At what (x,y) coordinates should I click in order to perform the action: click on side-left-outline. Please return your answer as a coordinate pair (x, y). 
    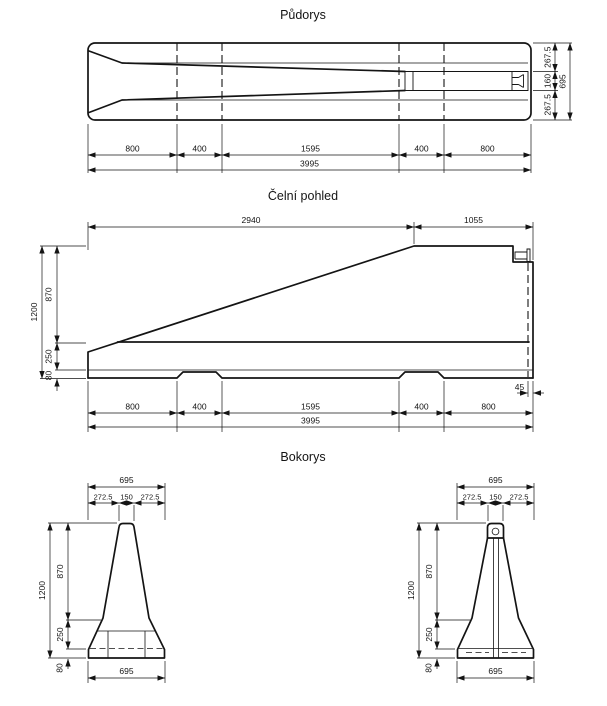
    Looking at the image, I should click on (126, 590).